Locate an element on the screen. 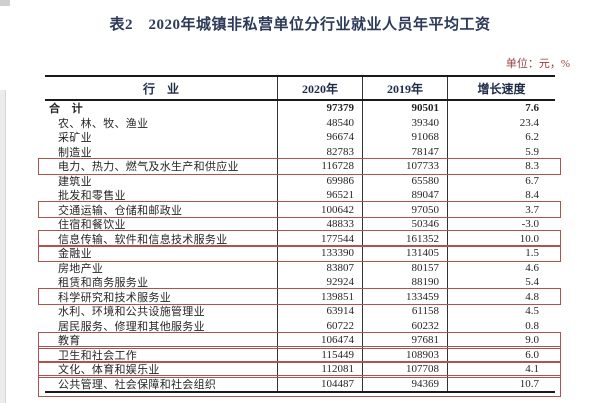 The width and height of the screenshot is (600, 403). value-2019: 97681 is located at coordinates (405, 340).